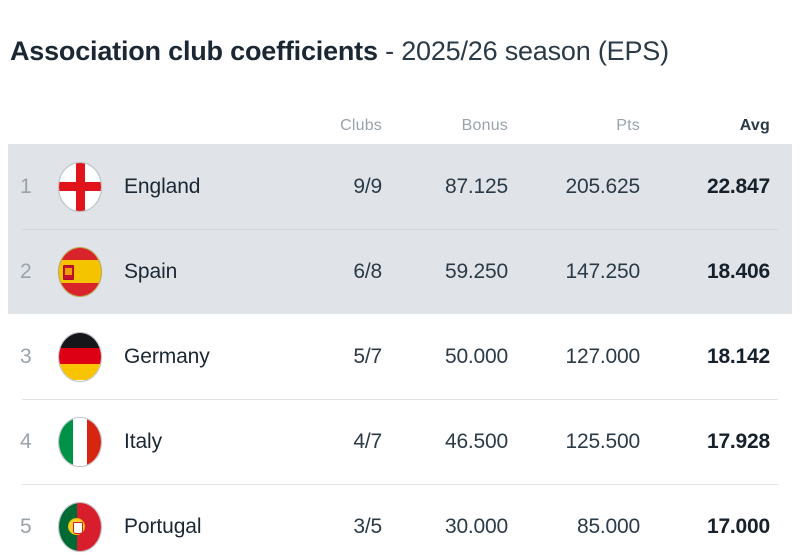  Describe the element at coordinates (738, 526) in the screenshot. I see `row-avg: 17.000` at that location.